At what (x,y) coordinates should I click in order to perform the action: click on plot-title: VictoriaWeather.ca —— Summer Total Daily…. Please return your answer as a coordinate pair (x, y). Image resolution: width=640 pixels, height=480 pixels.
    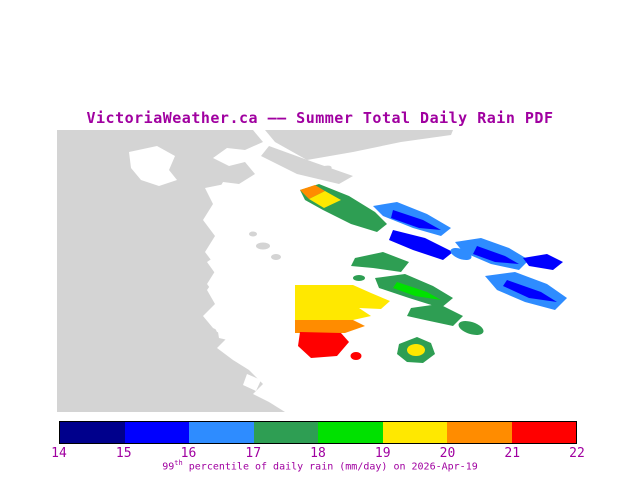
    Looking at the image, I should click on (320, 118).